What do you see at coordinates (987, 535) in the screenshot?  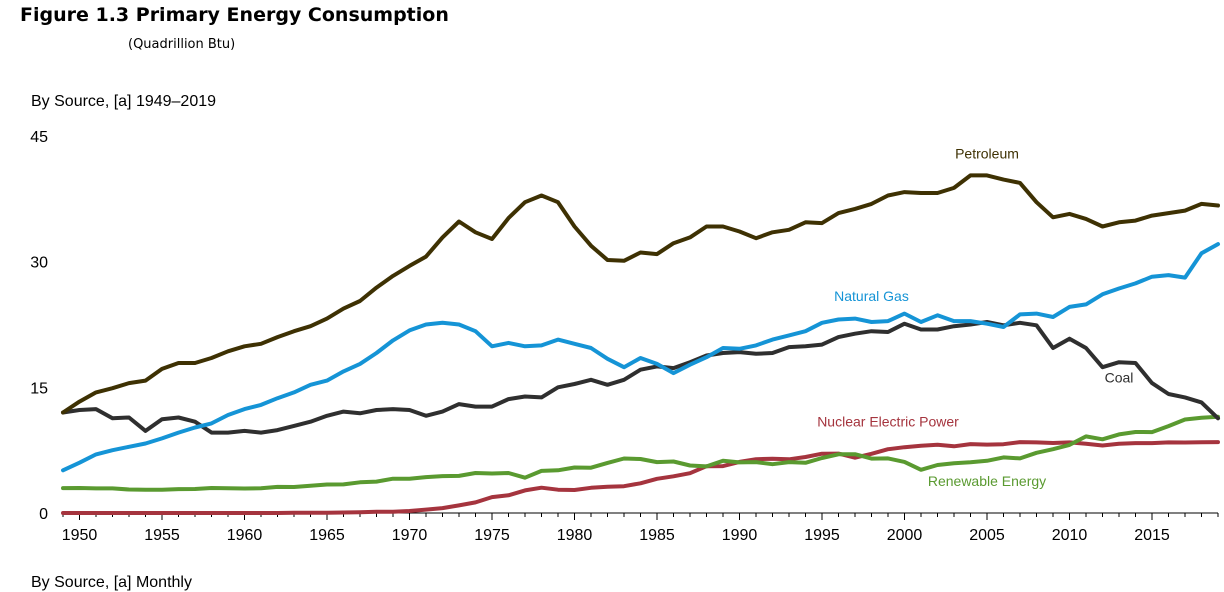 I see `x-tick-label: 2005` at bounding box center [987, 535].